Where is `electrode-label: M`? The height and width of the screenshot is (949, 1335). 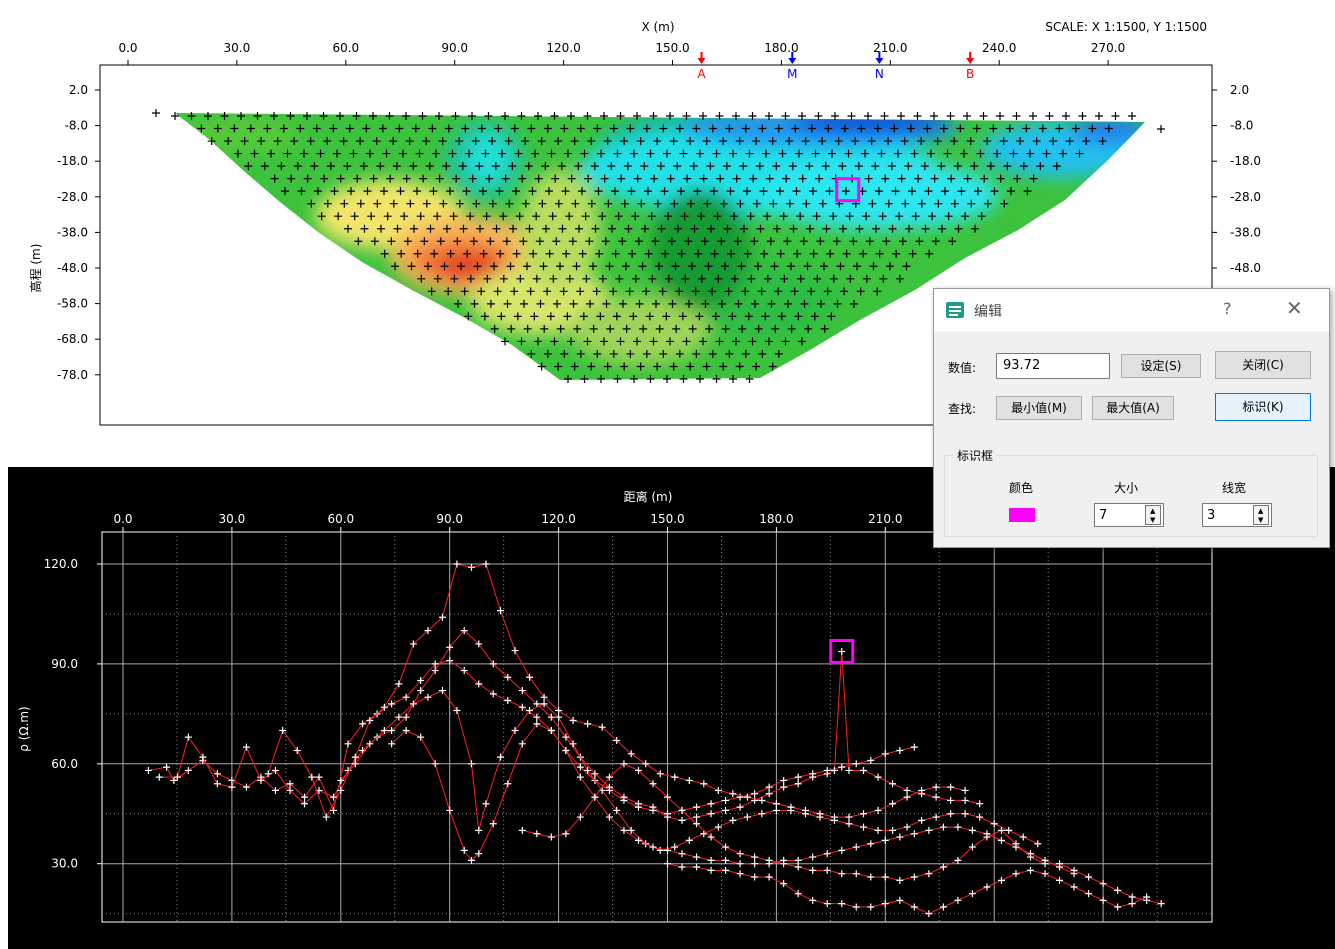 electrode-label: M is located at coordinates (792, 74).